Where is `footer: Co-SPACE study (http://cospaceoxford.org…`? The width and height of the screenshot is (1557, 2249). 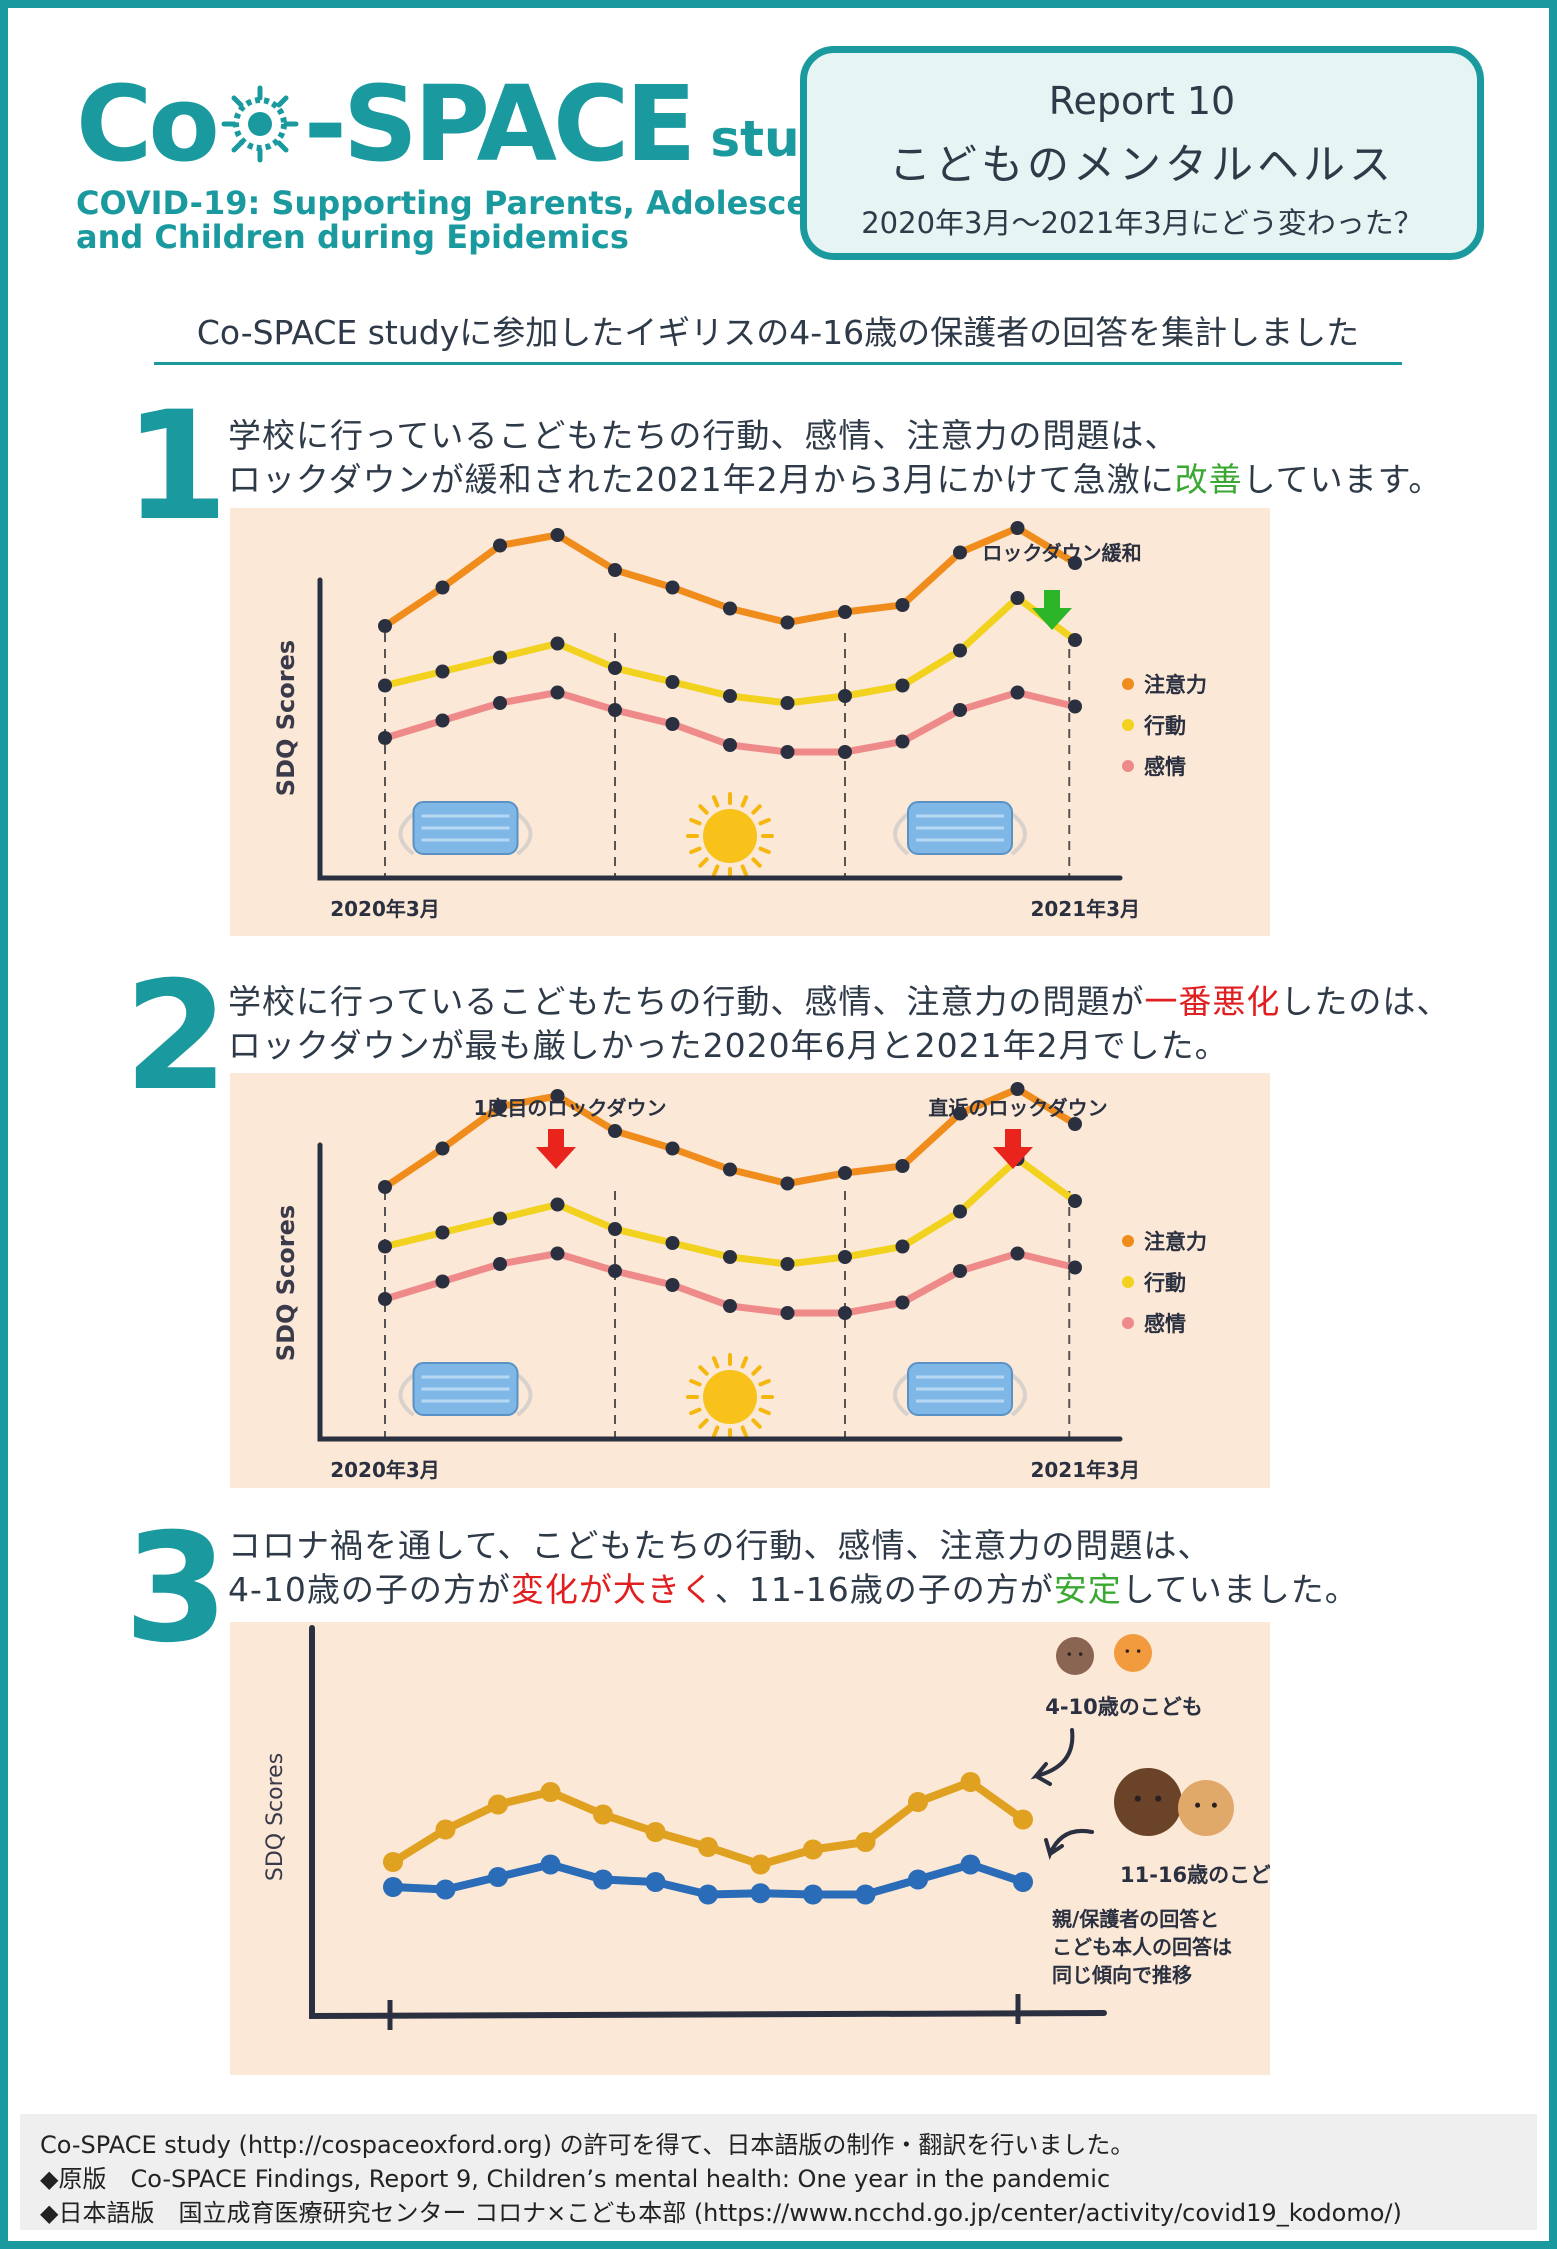
footer: Co-SPACE study (http://cospaceoxford.org… is located at coordinates (778, 2172).